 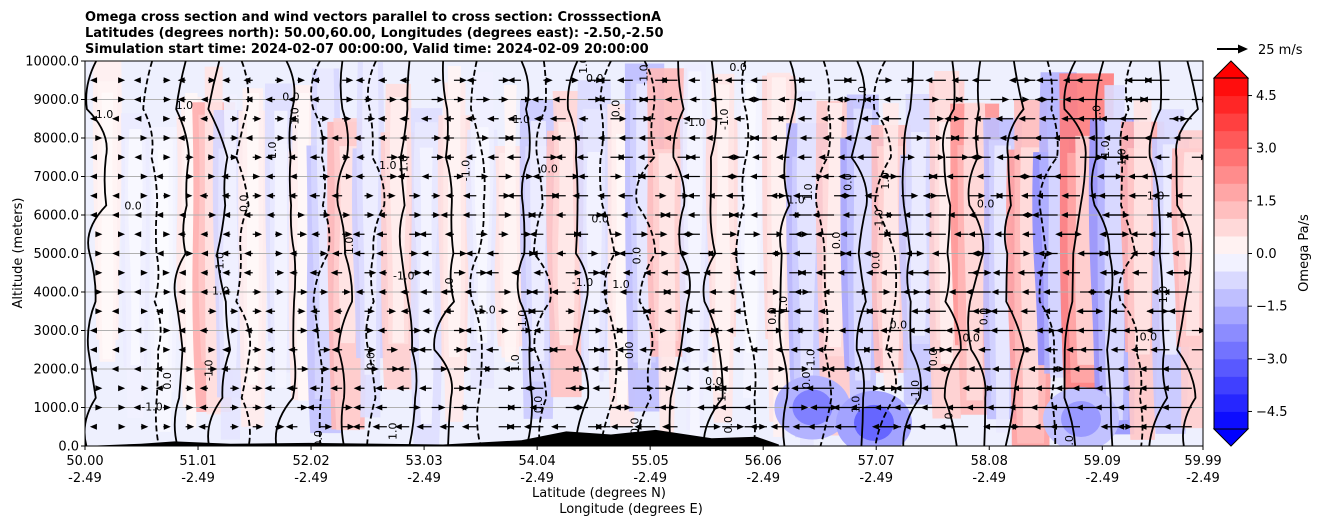 What do you see at coordinates (57, 331) in the screenshot?
I see `y-tick-label: 3000.0` at bounding box center [57, 331].